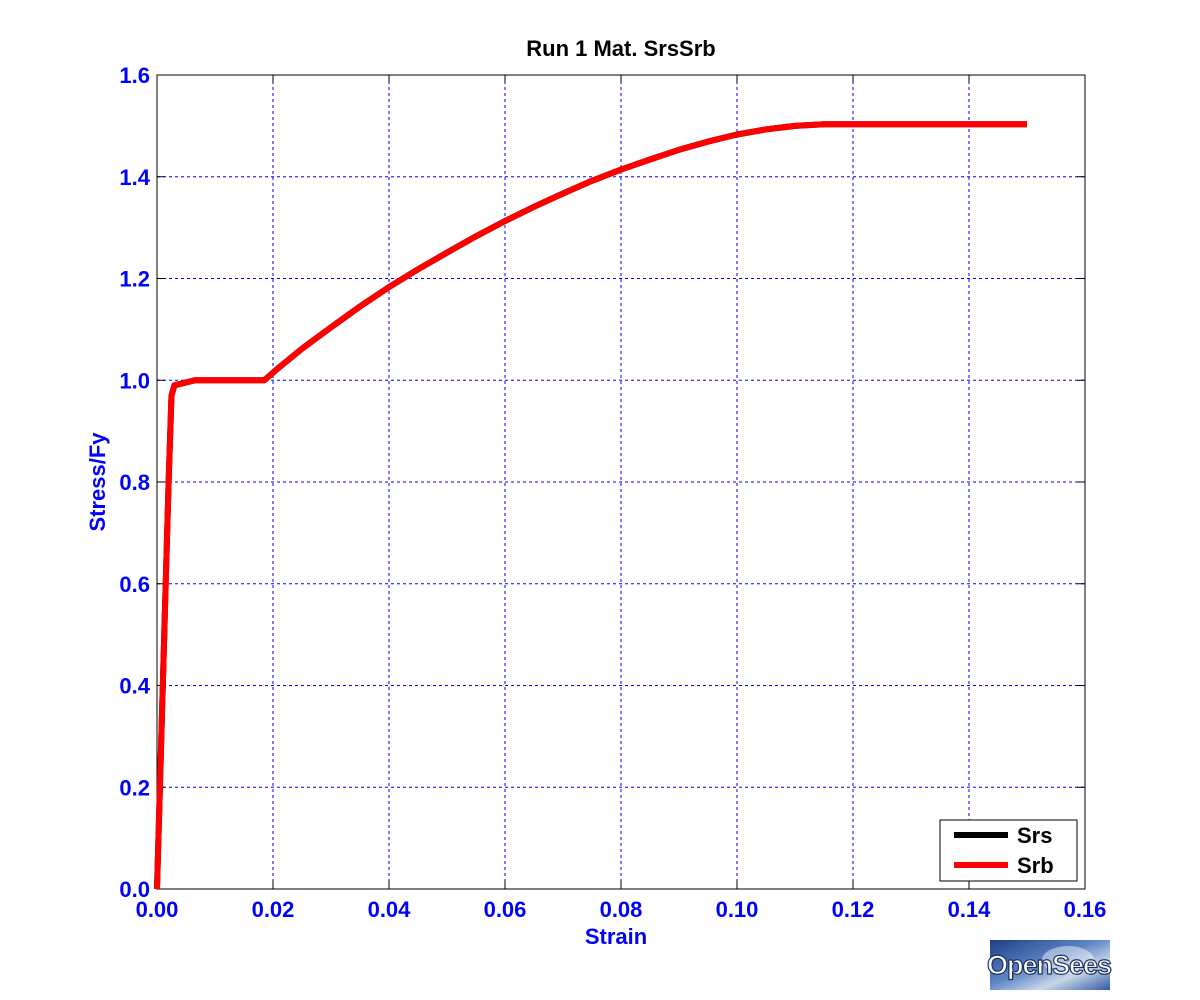  What do you see at coordinates (134, 482) in the screenshot?
I see `y-tick-label: 0.8` at bounding box center [134, 482].